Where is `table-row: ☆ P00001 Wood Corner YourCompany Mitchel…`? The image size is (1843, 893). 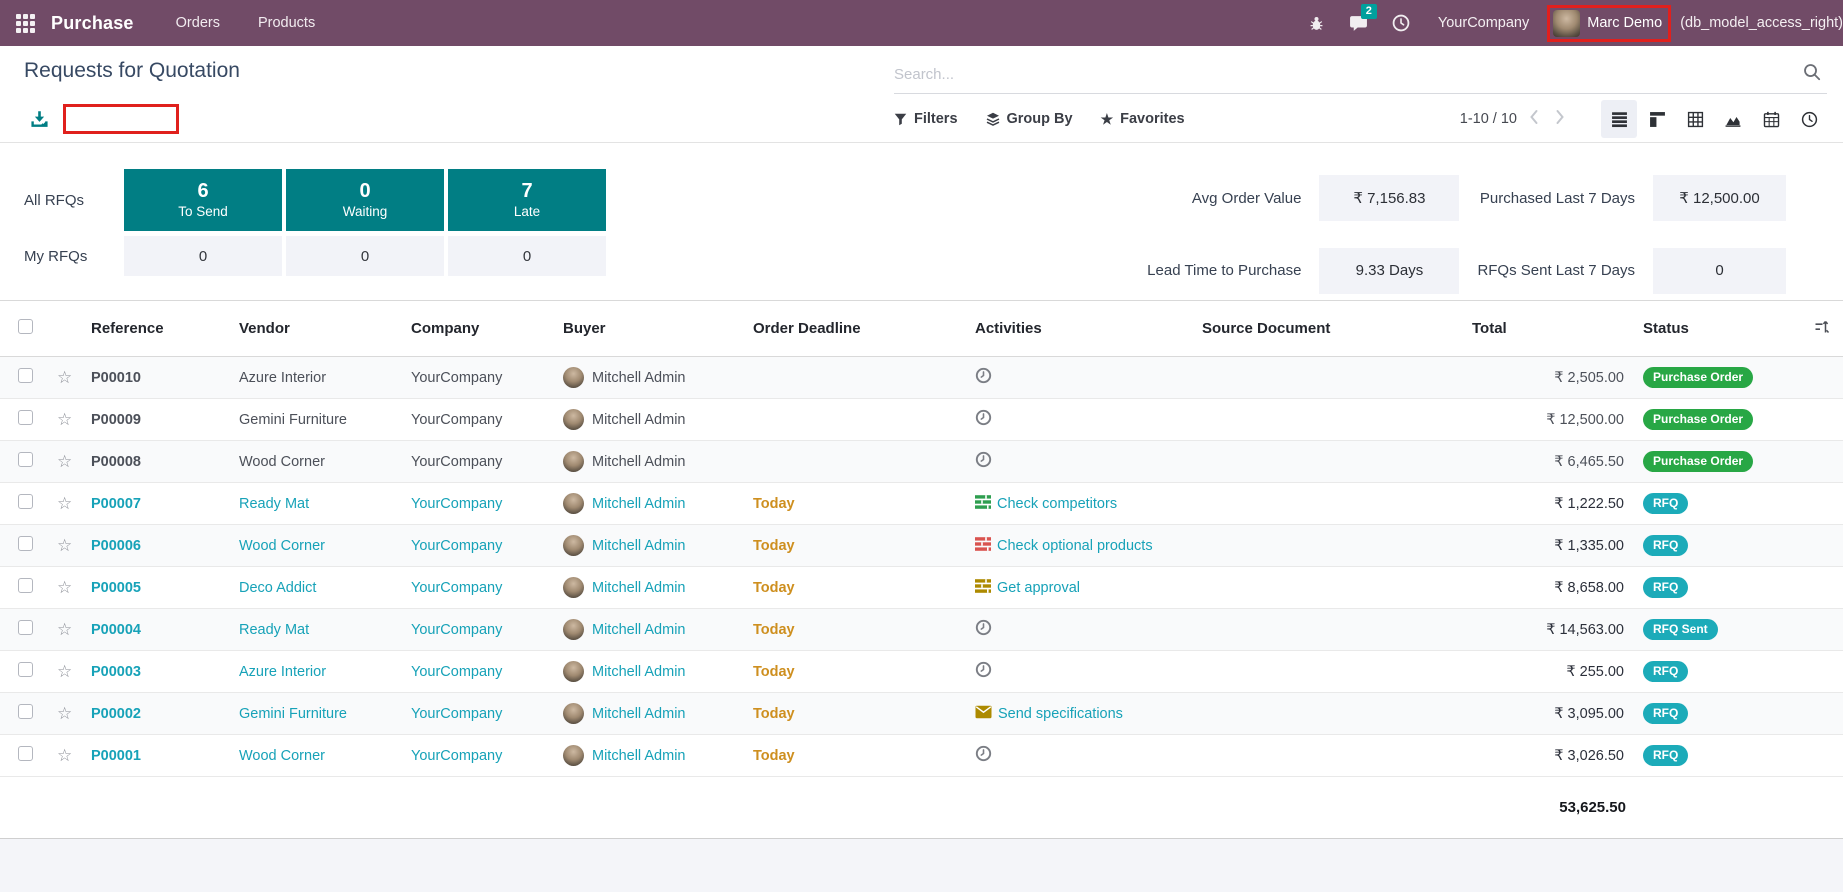
table-row: ☆ P00001 Wood Corner YourCompany Mitchel… is located at coordinates (921, 755).